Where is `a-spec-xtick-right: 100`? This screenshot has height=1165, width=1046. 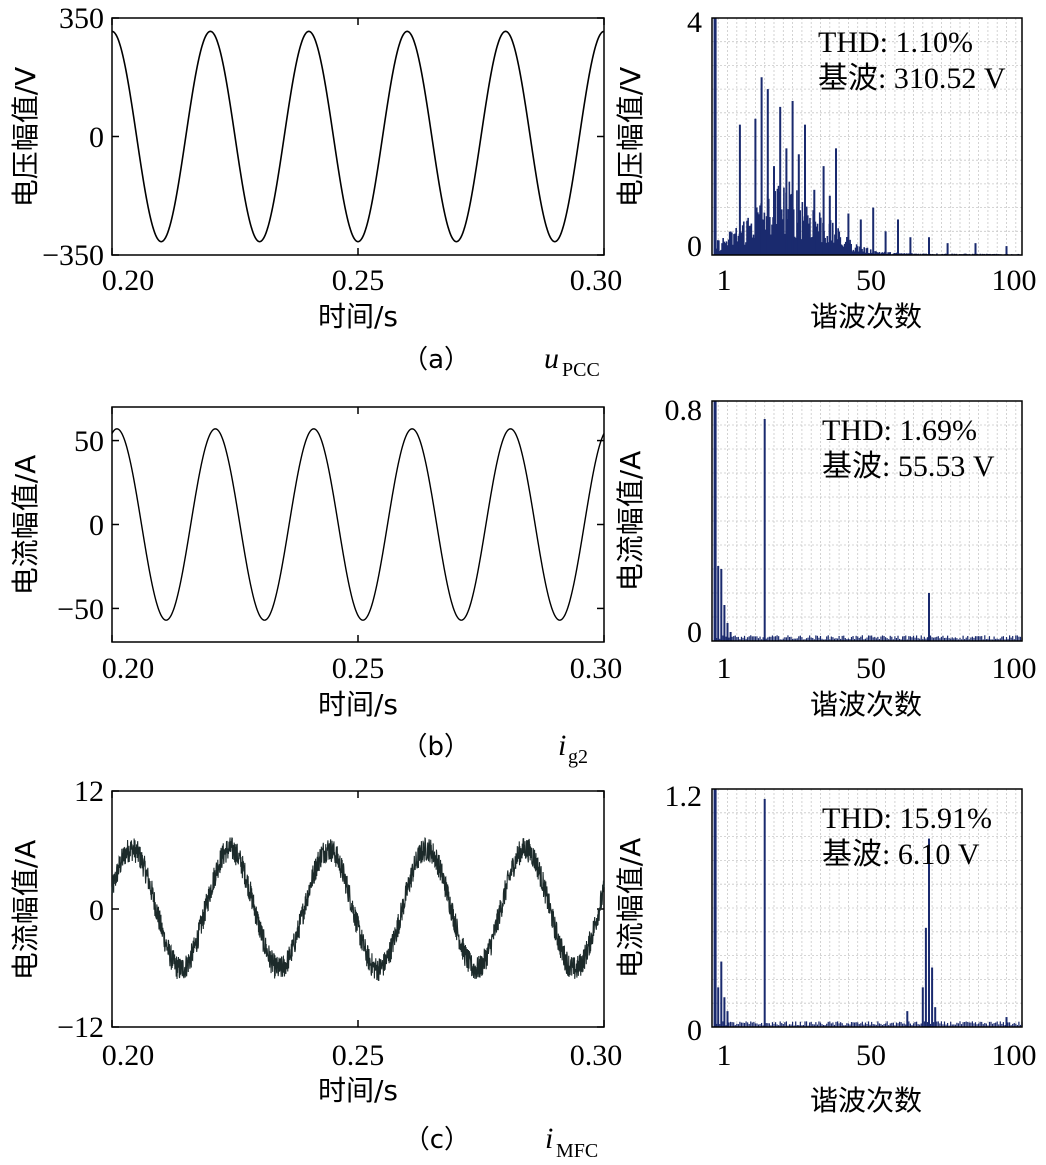 a-spec-xtick-right: 100 is located at coordinates (1014, 280).